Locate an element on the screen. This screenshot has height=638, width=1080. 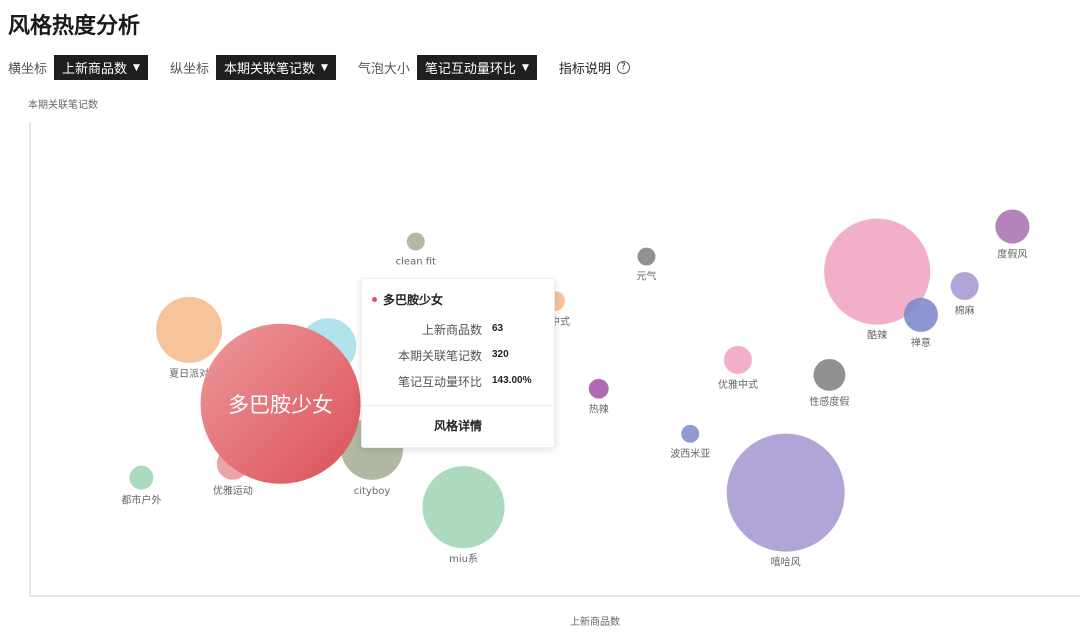
tooltip-title: 多巴胺少女 is located at coordinates (413, 300).